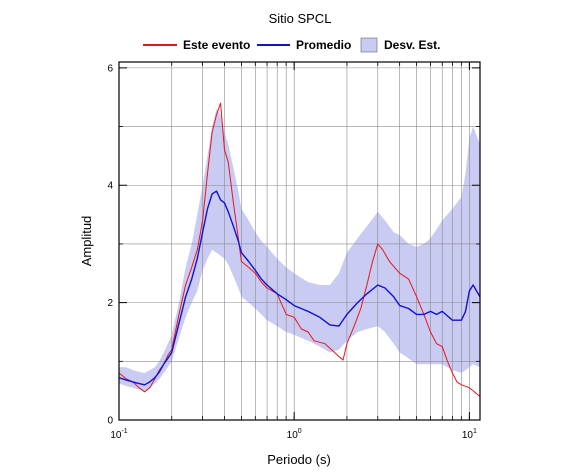 The width and height of the screenshot is (586, 475). What do you see at coordinates (86, 241) in the screenshot?
I see `y-axis-label: Amplitud` at bounding box center [86, 241].